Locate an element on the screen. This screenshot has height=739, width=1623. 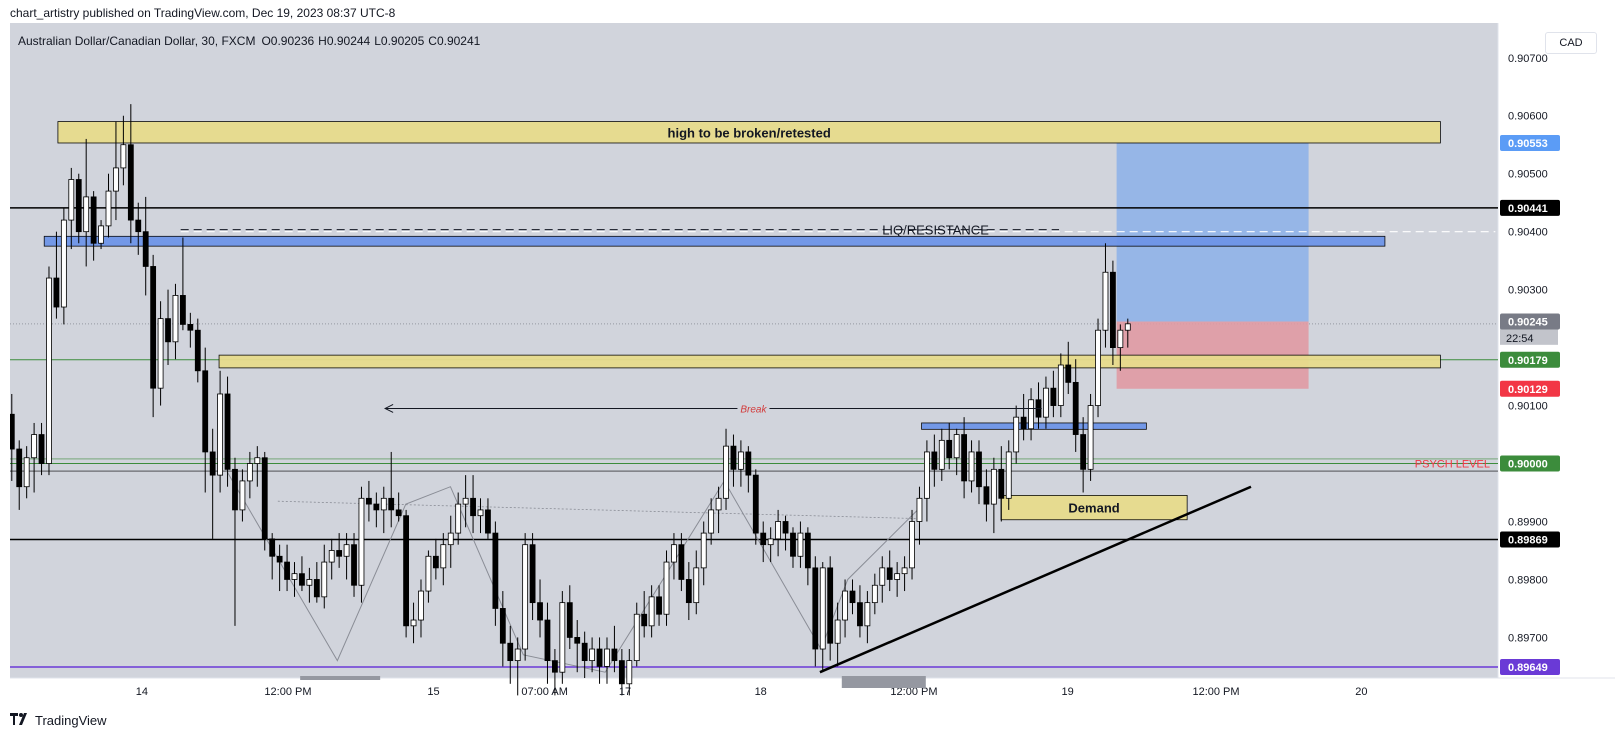
demand-zone is located at coordinates (1094, 508).